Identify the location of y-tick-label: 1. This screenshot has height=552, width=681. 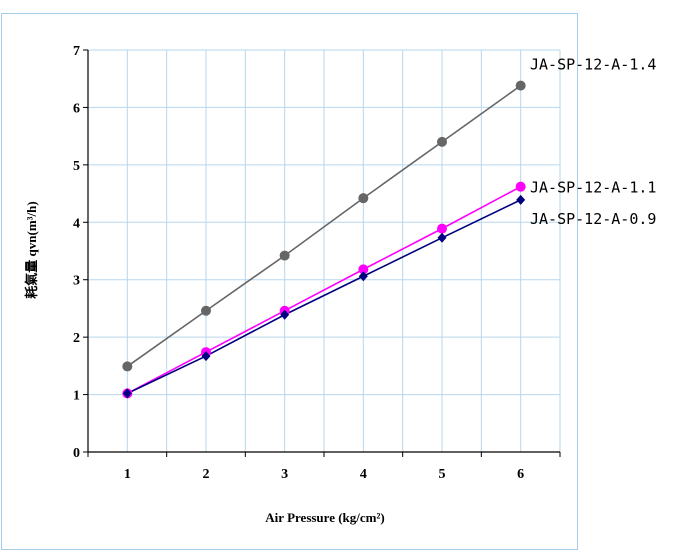
(76, 396).